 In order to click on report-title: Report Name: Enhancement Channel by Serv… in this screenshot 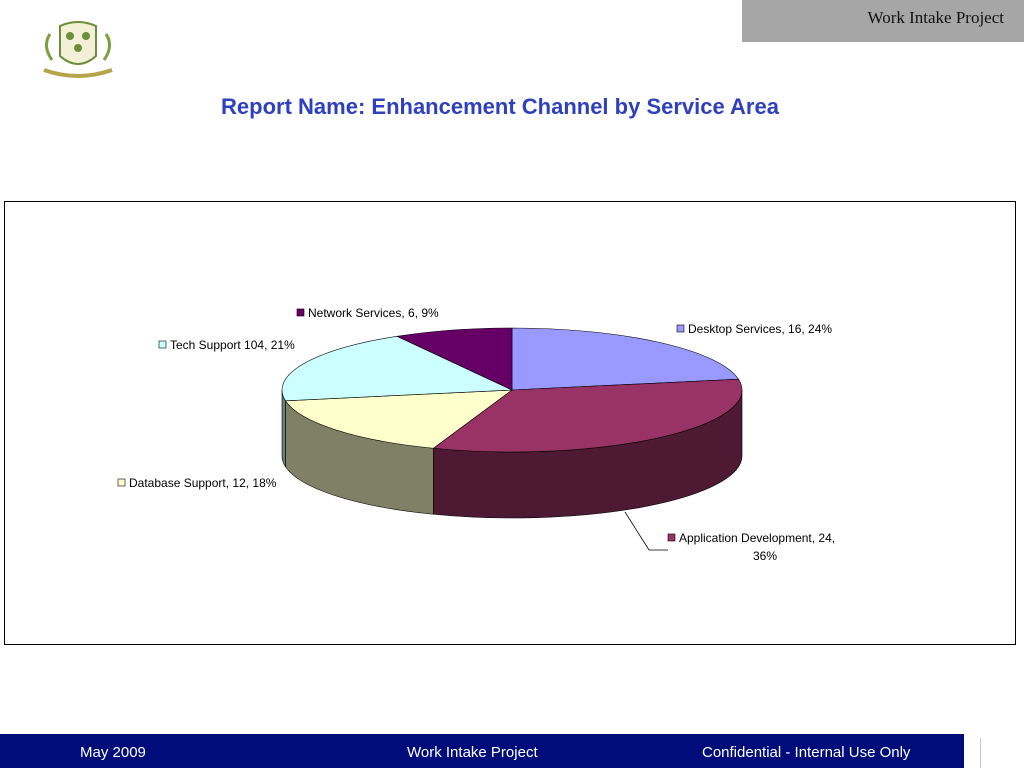, I will do `click(500, 106)`.